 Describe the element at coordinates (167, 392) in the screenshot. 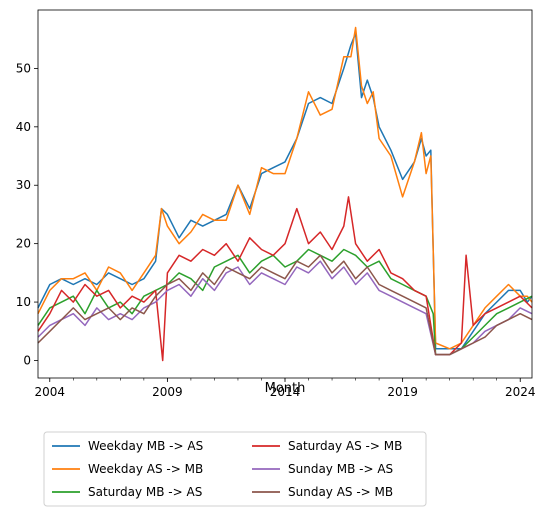

I see `x-tick-label: 2009` at that location.